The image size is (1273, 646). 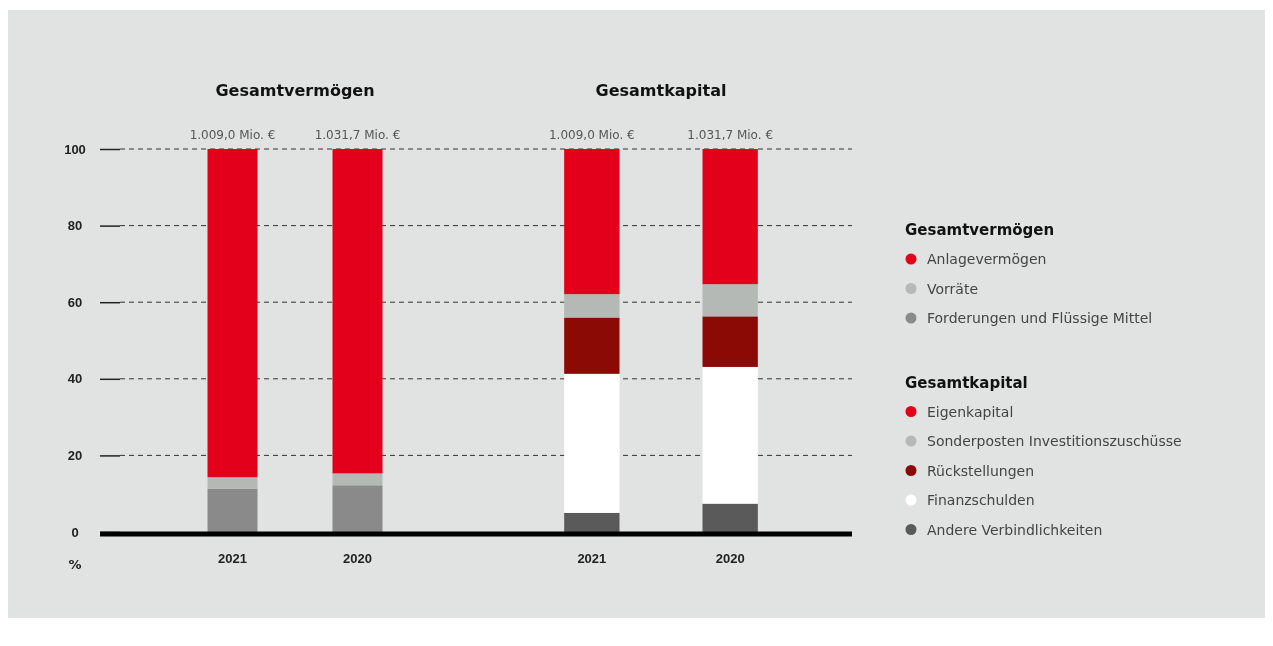 What do you see at coordinates (295, 90) in the screenshot?
I see `chart-title: Gesamtvermögen` at bounding box center [295, 90].